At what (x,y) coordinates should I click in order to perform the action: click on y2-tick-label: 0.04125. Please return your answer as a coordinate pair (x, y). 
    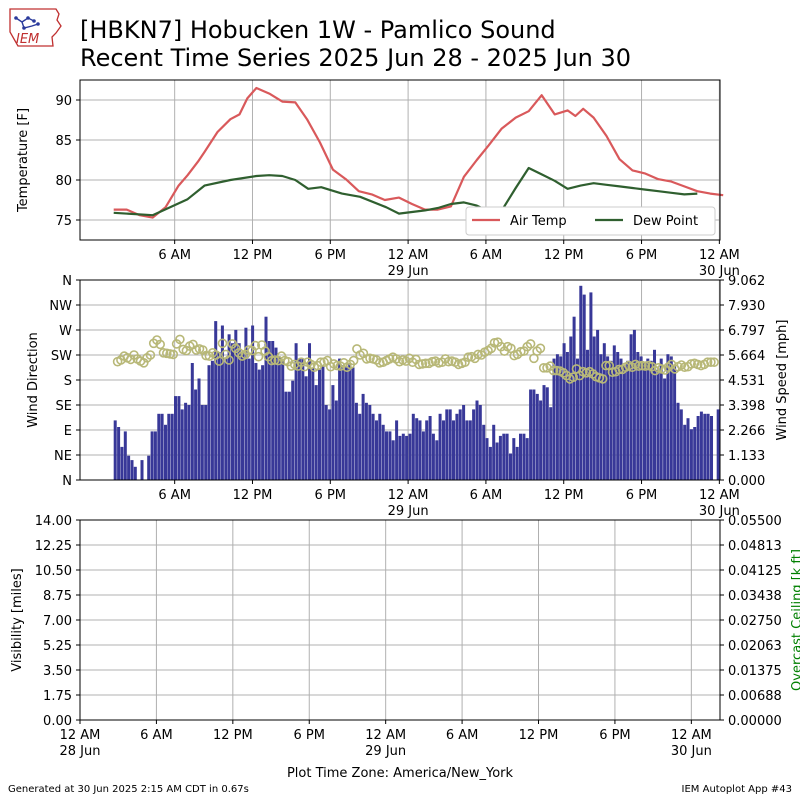
    Looking at the image, I should click on (755, 571).